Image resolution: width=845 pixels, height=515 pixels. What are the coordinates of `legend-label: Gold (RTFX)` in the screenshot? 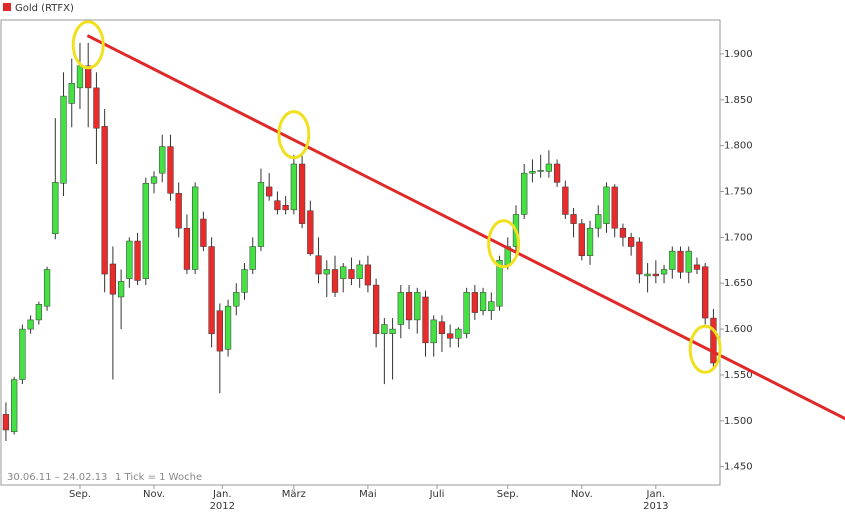 It's located at (44, 8).